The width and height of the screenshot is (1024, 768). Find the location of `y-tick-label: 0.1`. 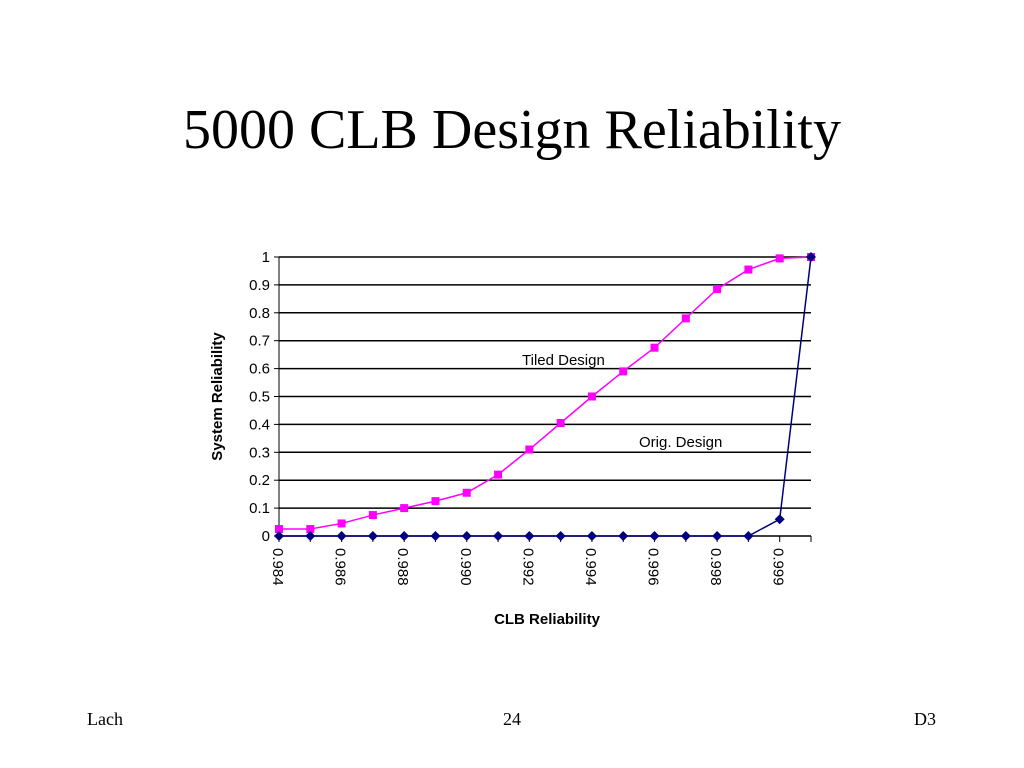

y-tick-label: 0.1 is located at coordinates (259, 508).